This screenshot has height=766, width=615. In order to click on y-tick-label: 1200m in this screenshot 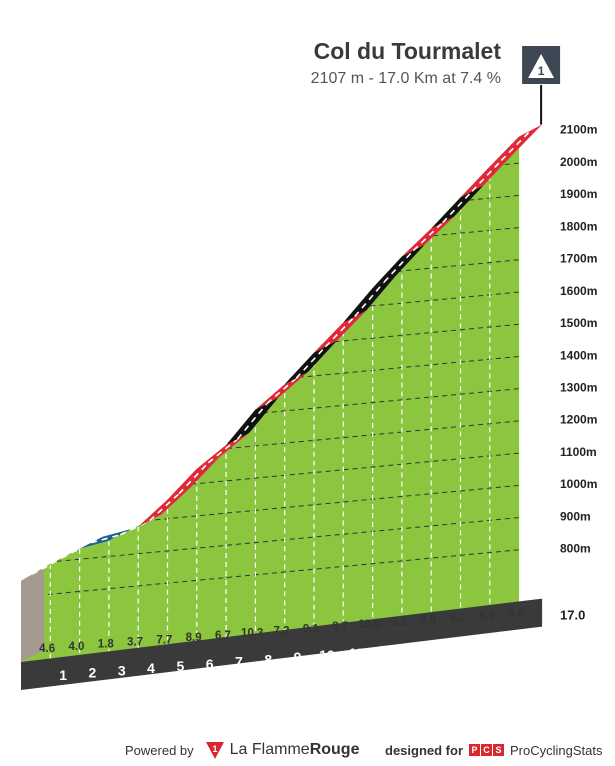, I will do `click(578, 420)`.